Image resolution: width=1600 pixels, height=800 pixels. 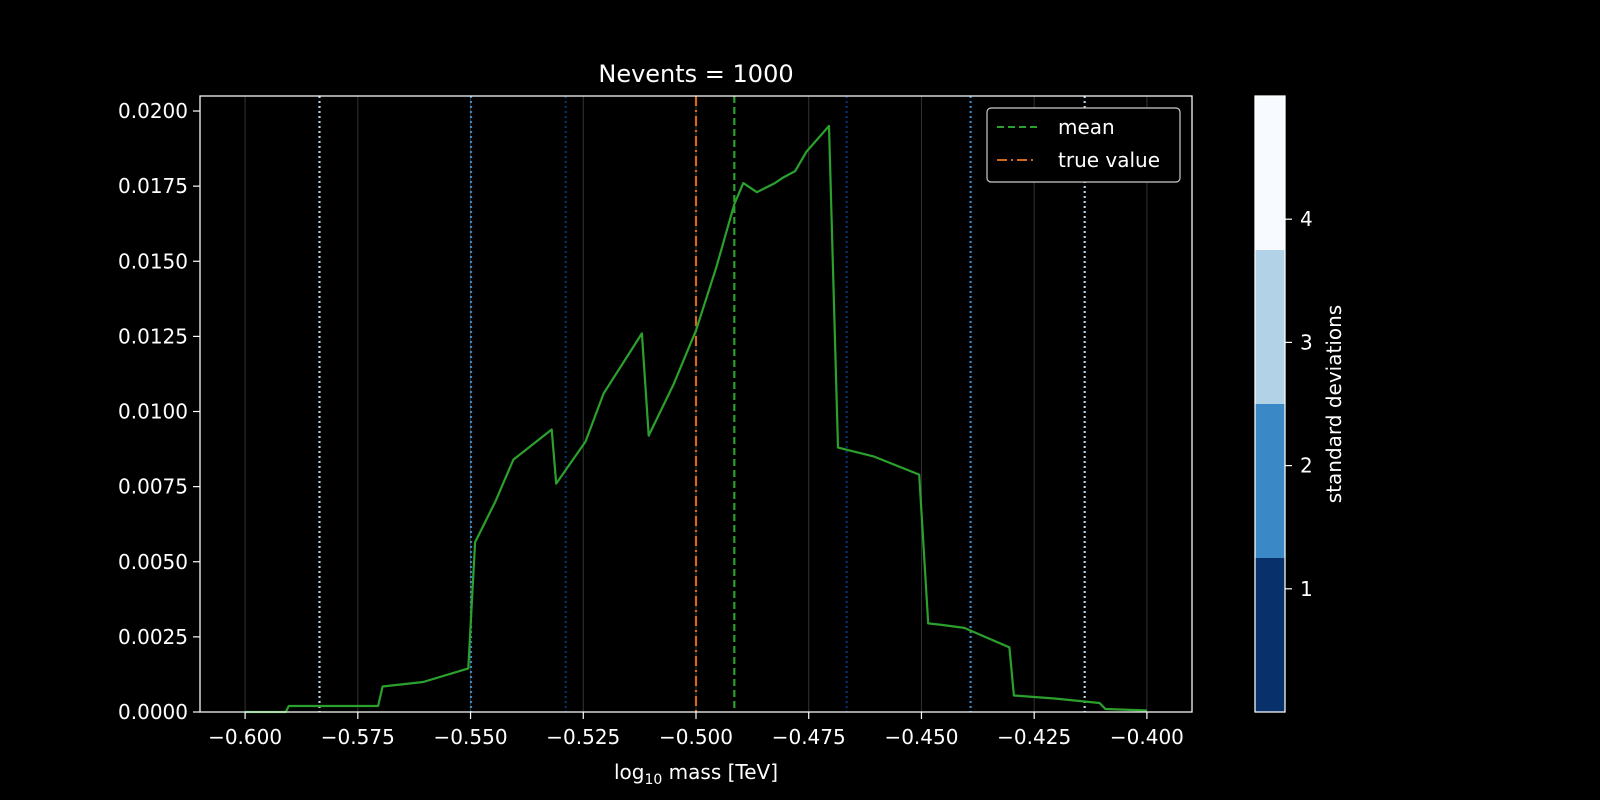 What do you see at coordinates (583, 737) in the screenshot?
I see `x-tick-label: −0.525` at bounding box center [583, 737].